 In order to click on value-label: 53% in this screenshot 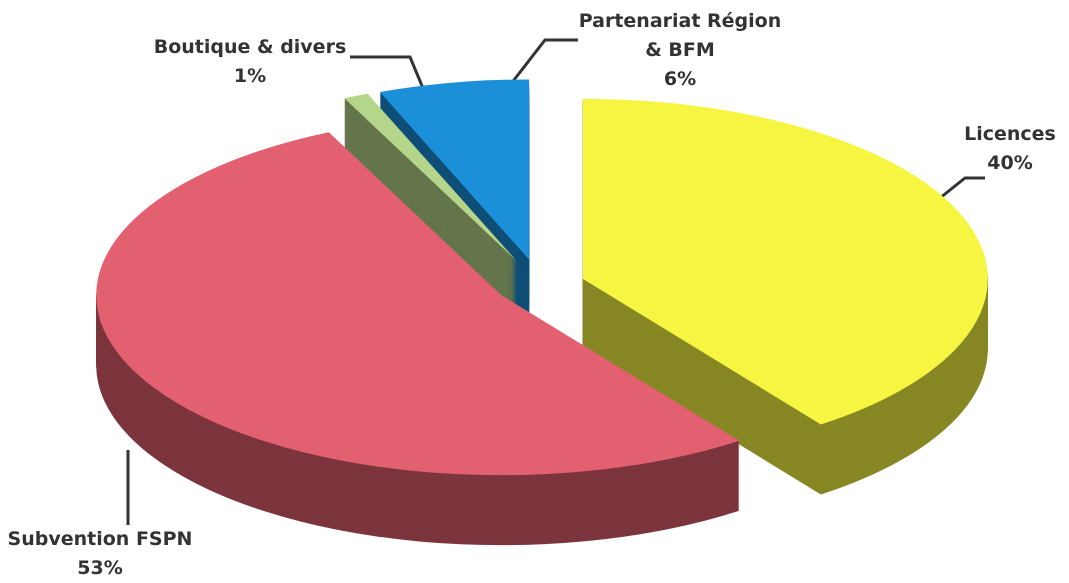, I will do `click(100, 568)`.